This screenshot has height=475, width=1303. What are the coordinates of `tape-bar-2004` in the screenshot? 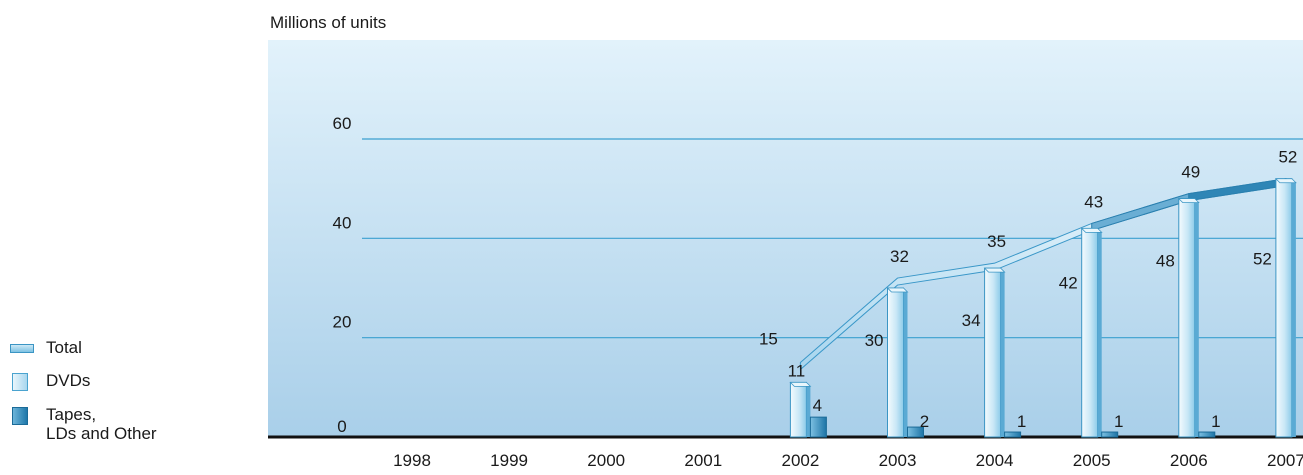 It's located at (1013, 434).